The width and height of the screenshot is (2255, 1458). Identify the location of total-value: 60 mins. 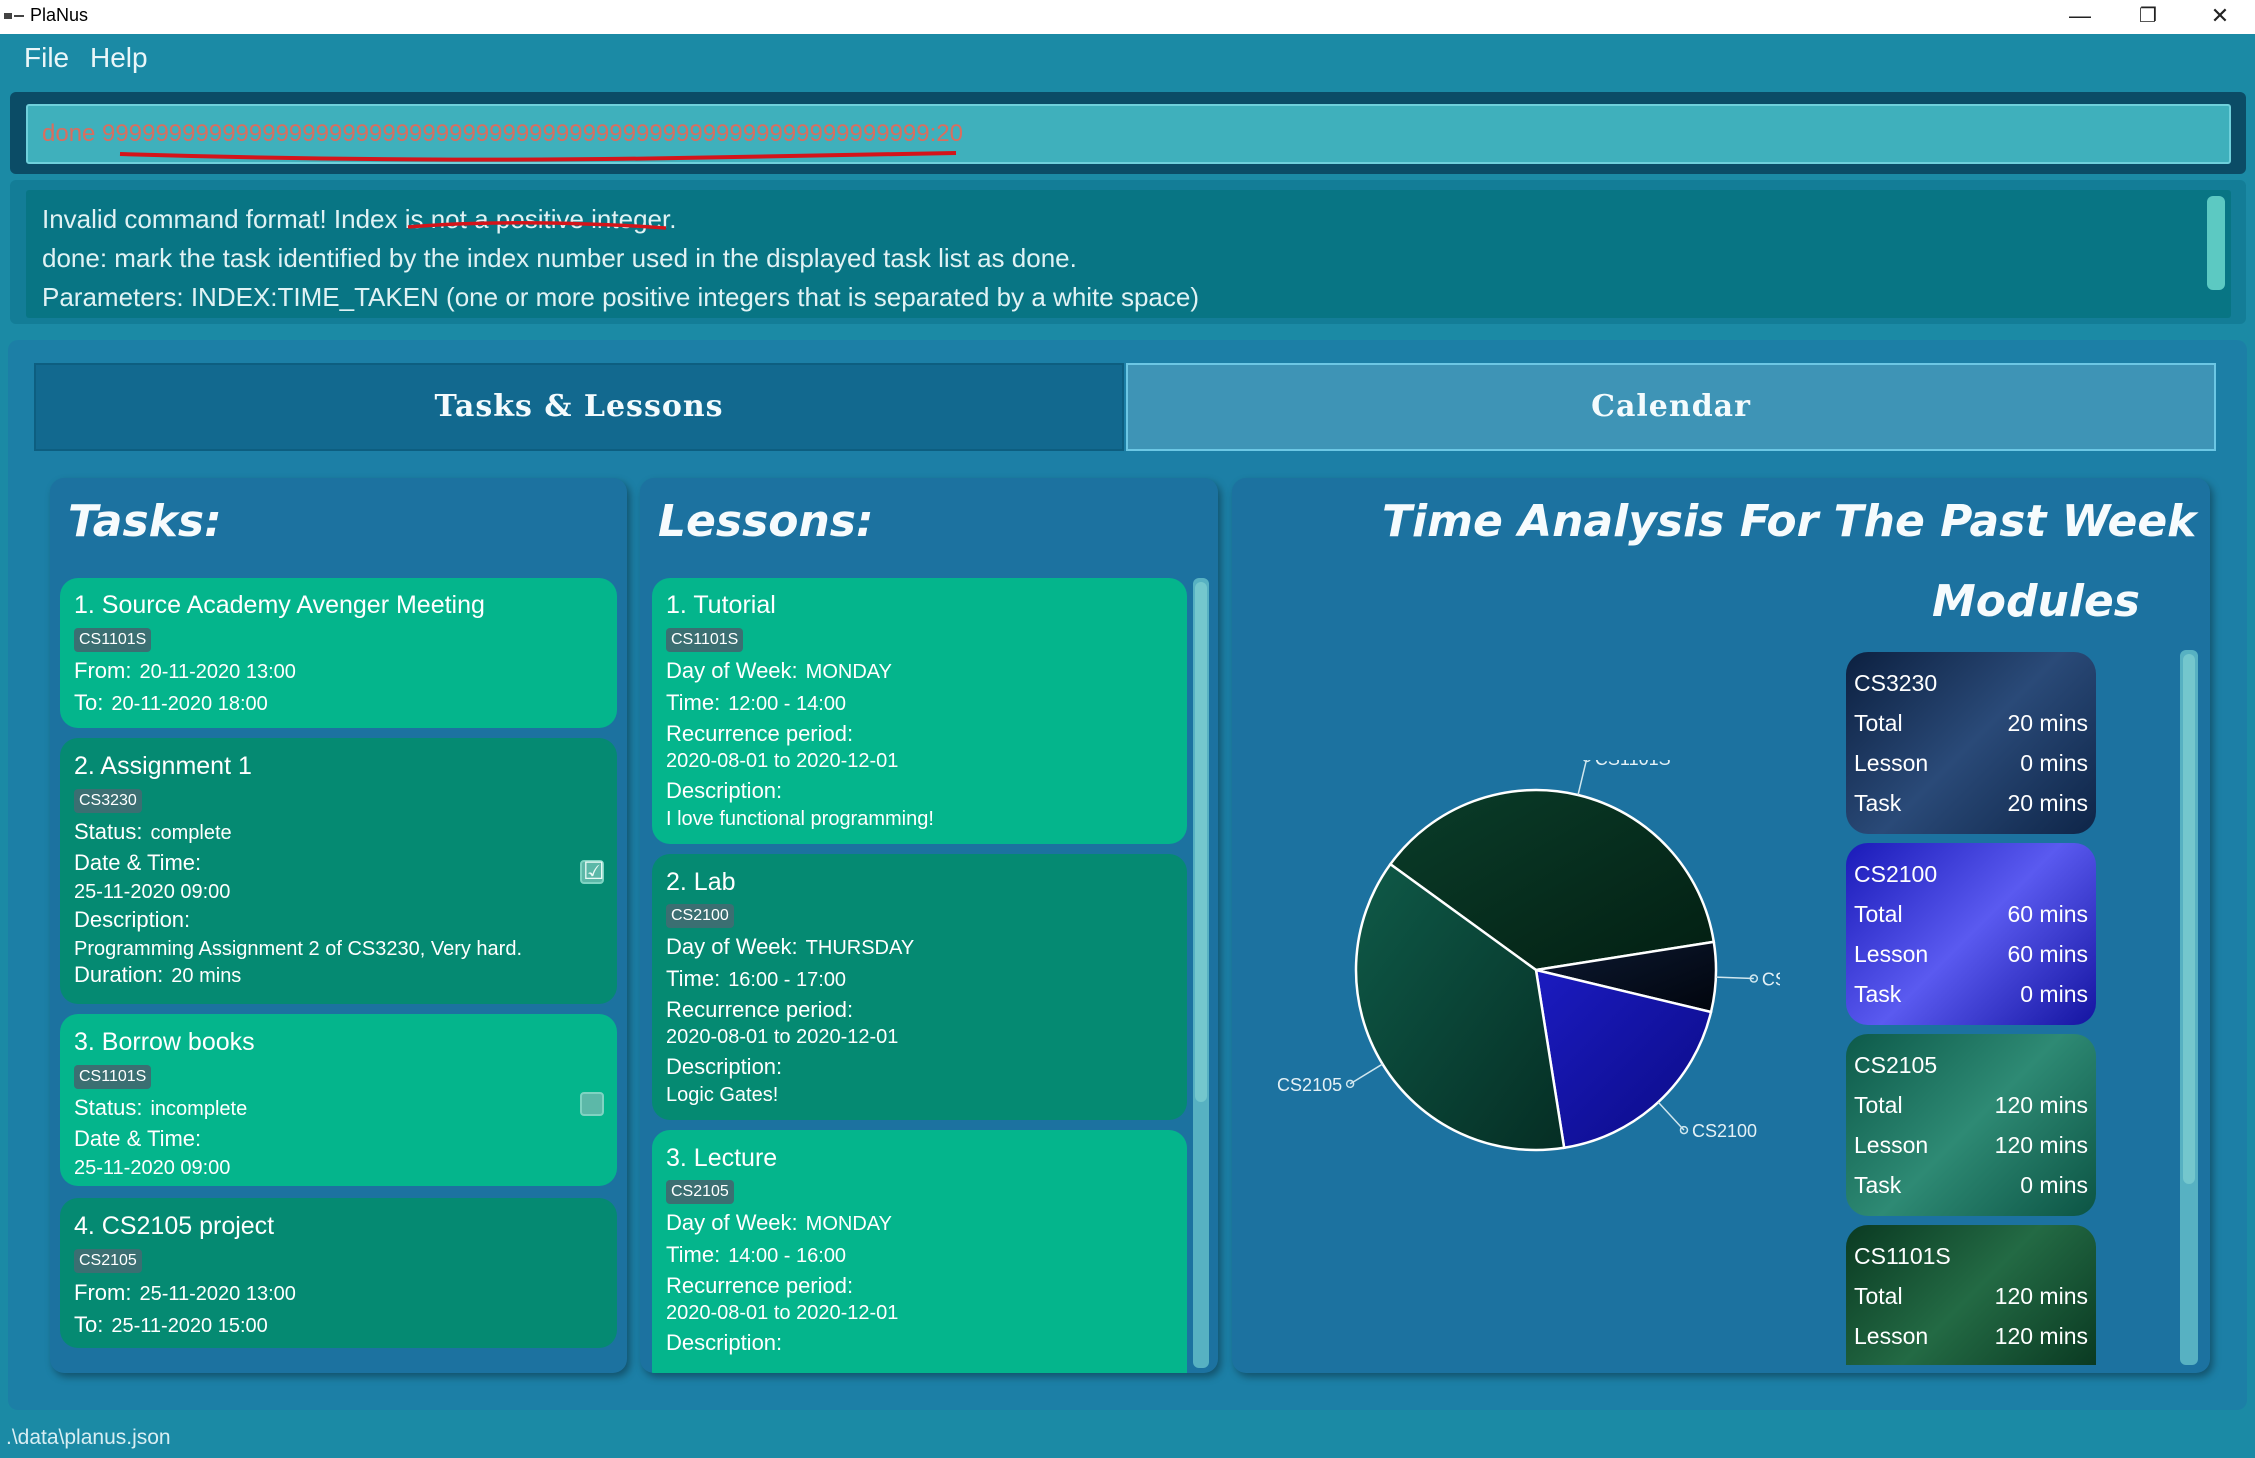
(2047, 914).